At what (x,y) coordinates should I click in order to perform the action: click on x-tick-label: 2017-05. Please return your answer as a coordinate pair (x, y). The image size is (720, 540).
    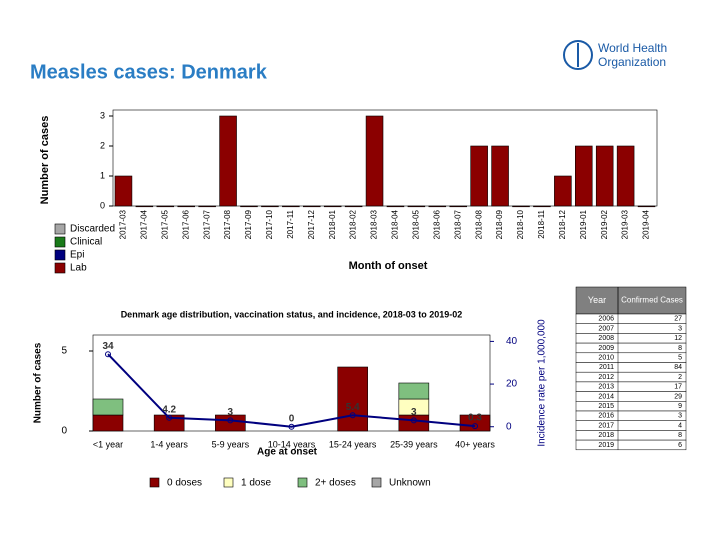
    Looking at the image, I should click on (164, 224).